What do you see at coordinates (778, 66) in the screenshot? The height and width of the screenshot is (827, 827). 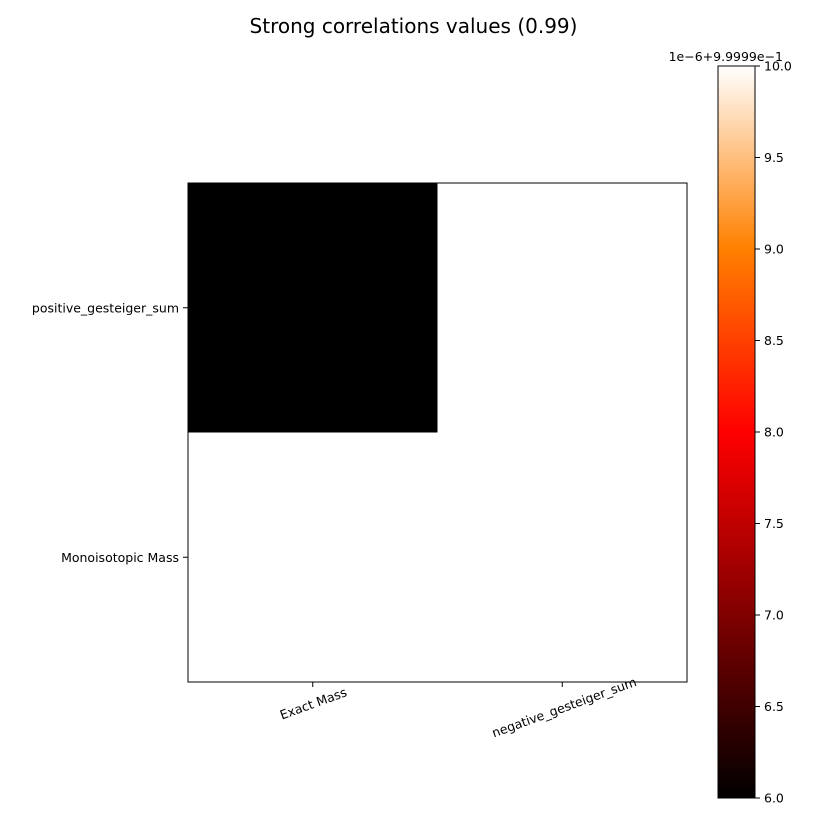 I see `colorbar-tick-label: 10.0` at bounding box center [778, 66].